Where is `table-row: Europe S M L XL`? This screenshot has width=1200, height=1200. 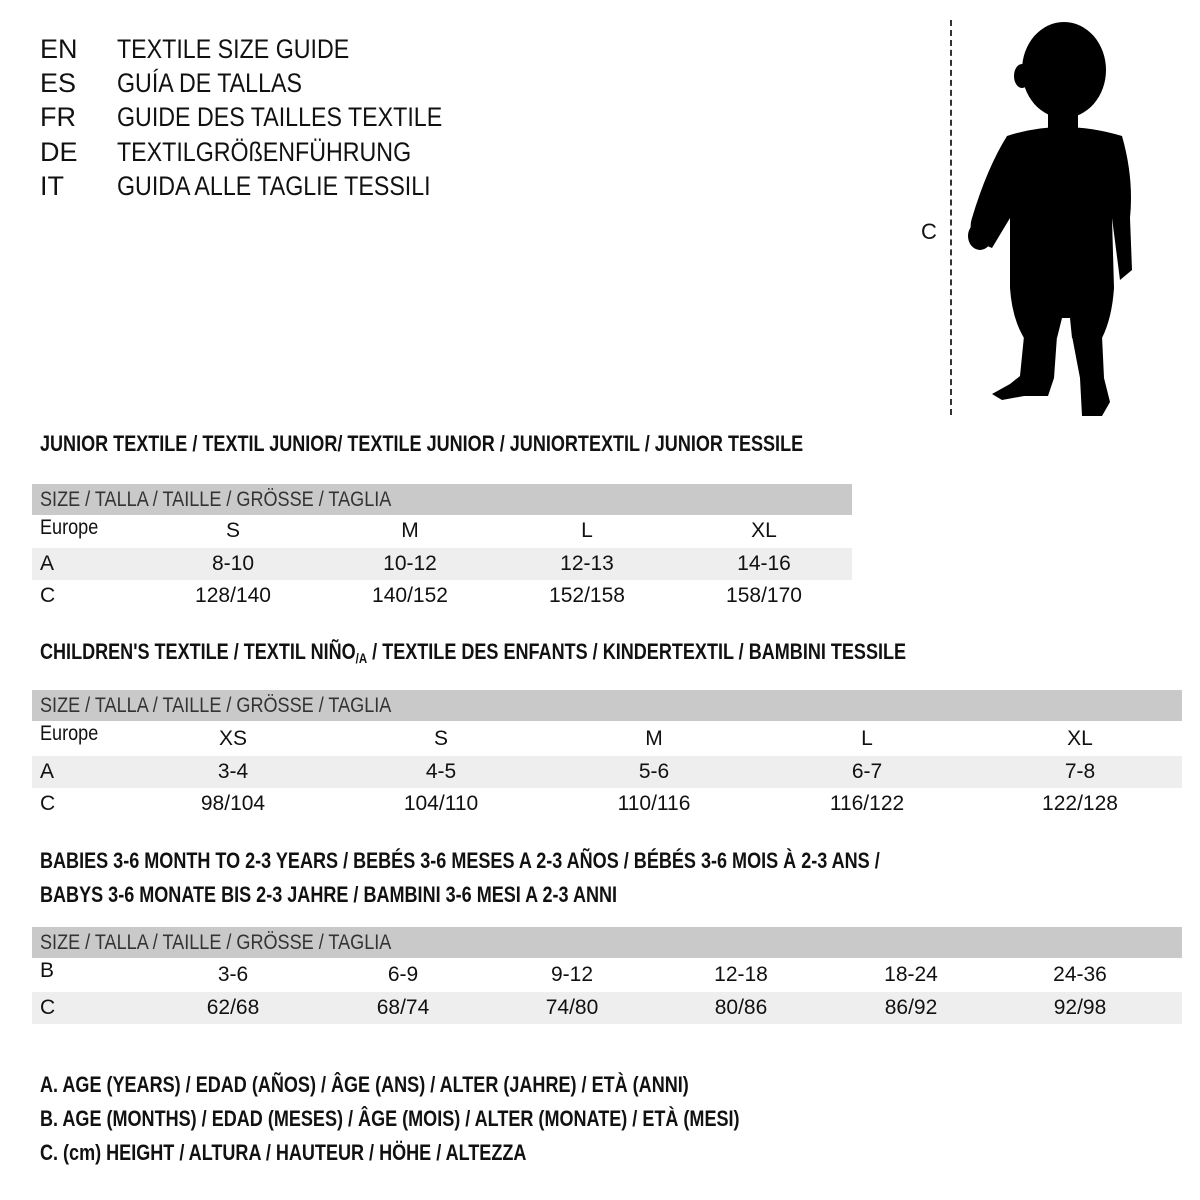 table-row: Europe S M L XL is located at coordinates (442, 531).